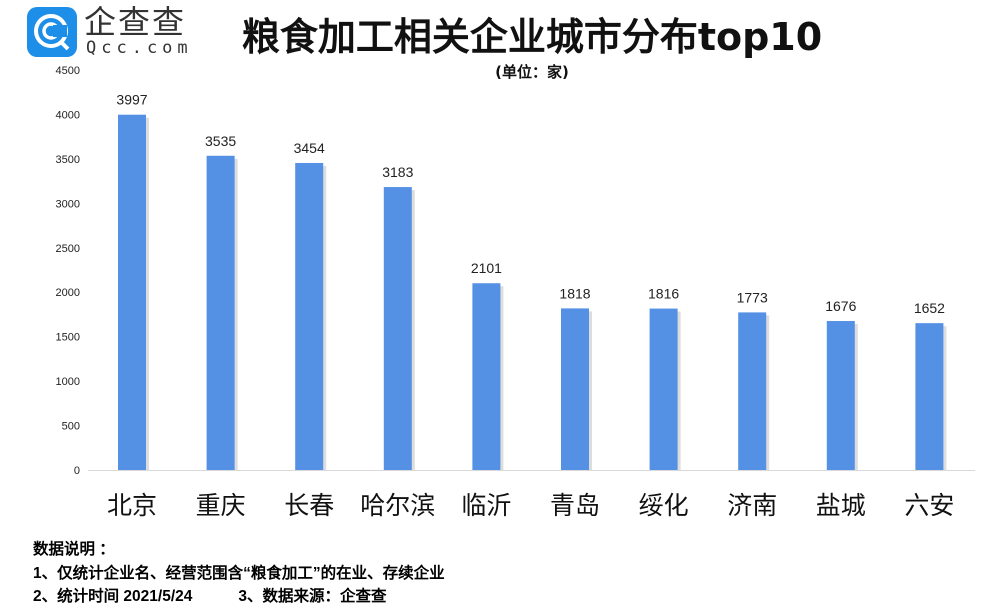 The image size is (995, 613). I want to click on x-tick-label: 重庆, so click(221, 506).